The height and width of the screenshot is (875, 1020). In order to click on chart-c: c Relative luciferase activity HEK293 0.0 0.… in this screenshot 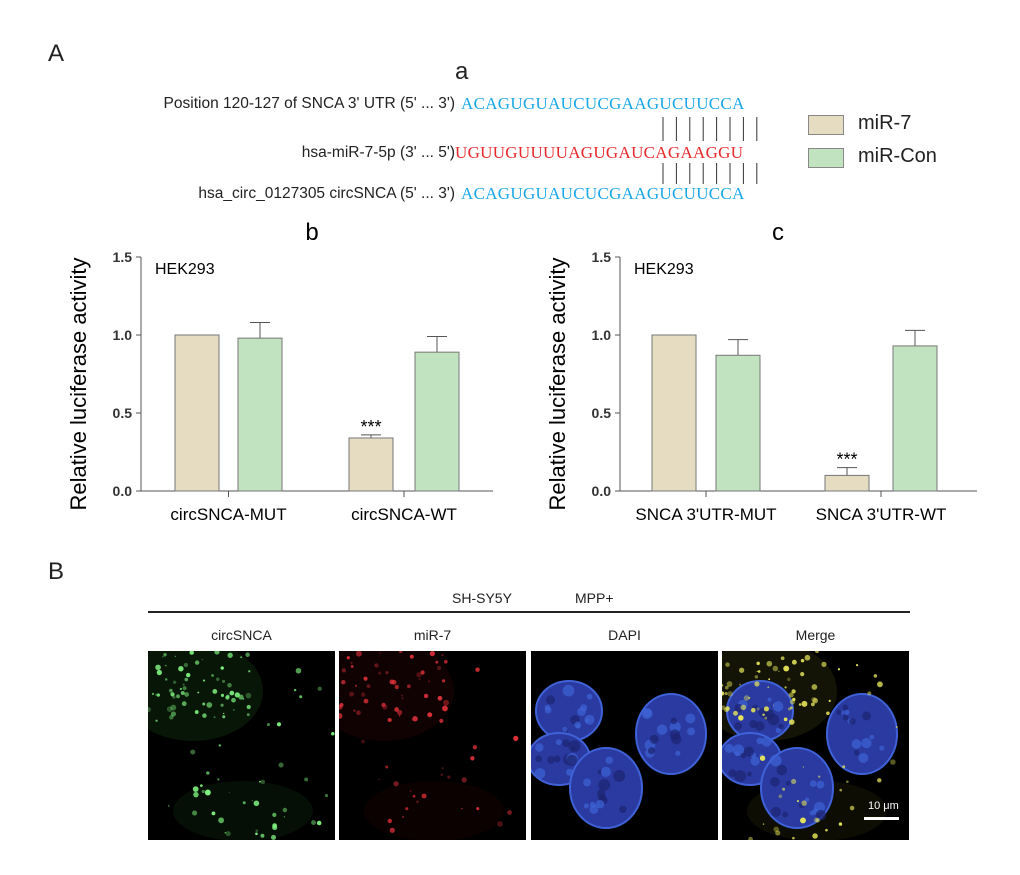, I will do `click(761, 371)`.